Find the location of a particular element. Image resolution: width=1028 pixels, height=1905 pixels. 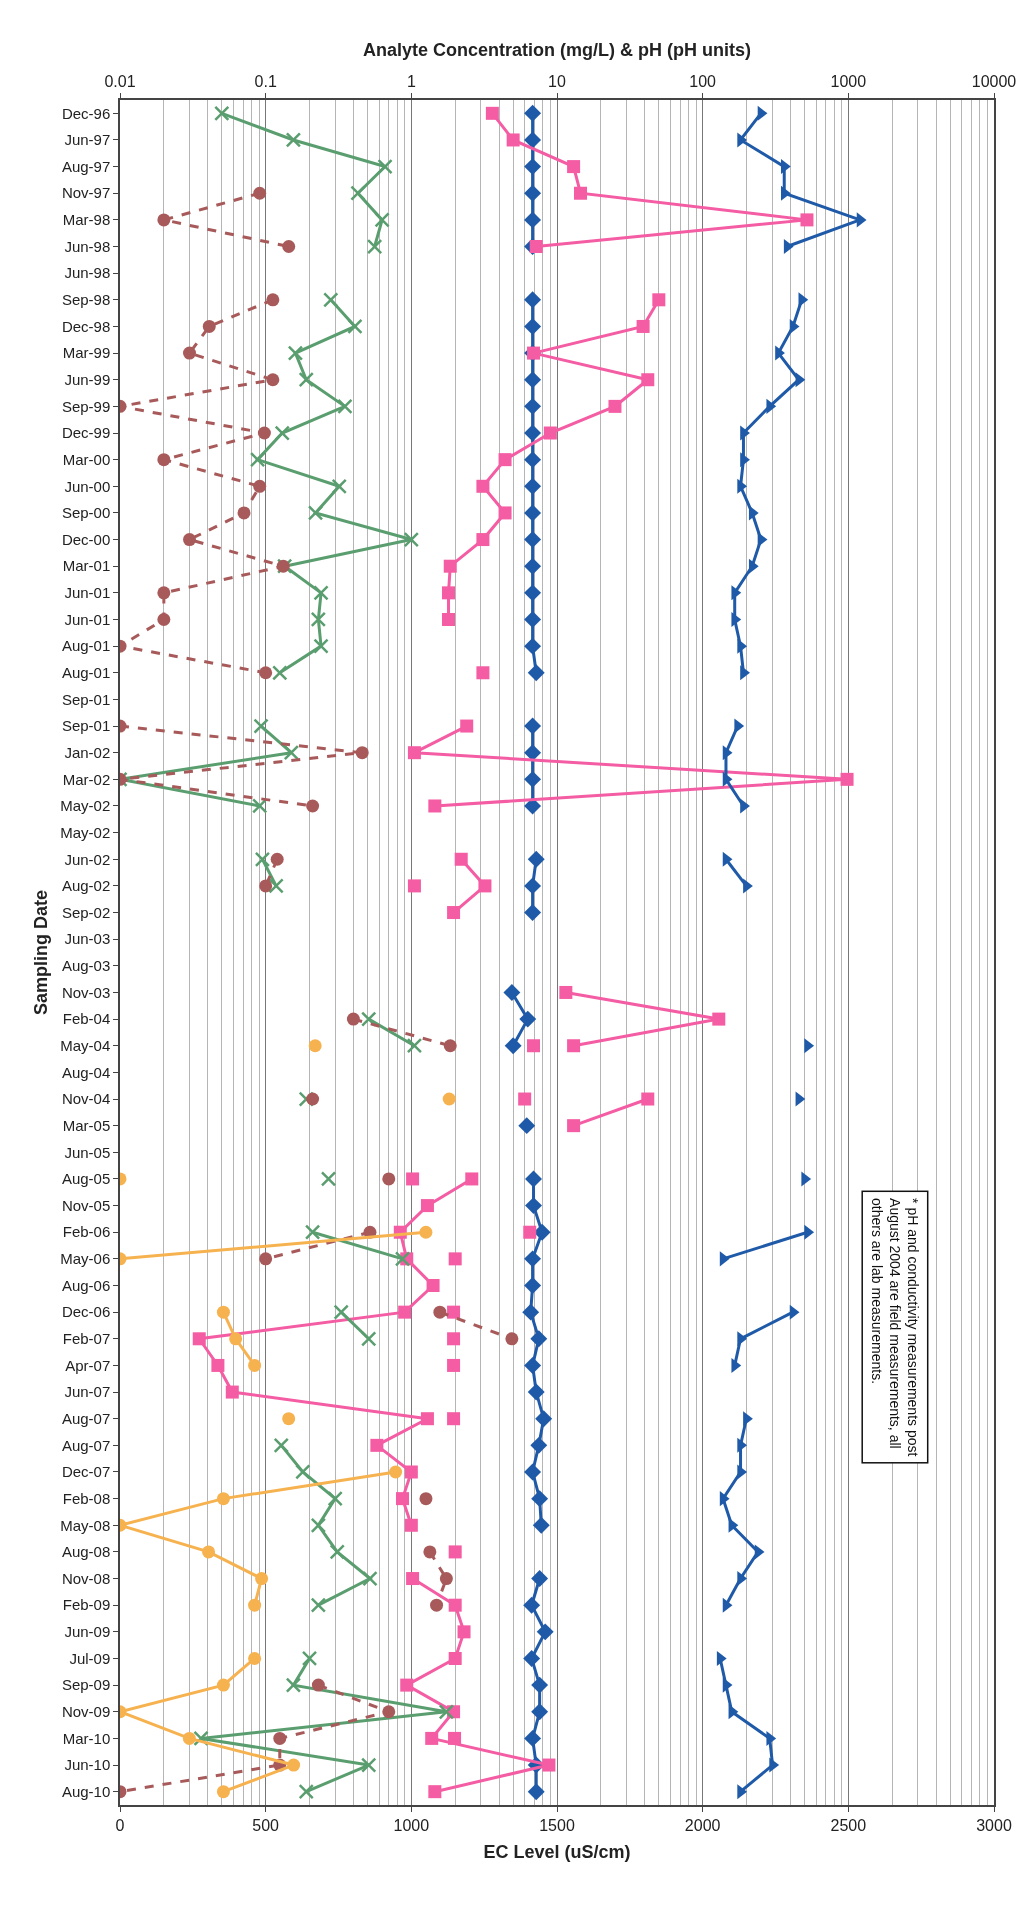

y-tick-label: Jun-09 is located at coordinates (87, 1632).